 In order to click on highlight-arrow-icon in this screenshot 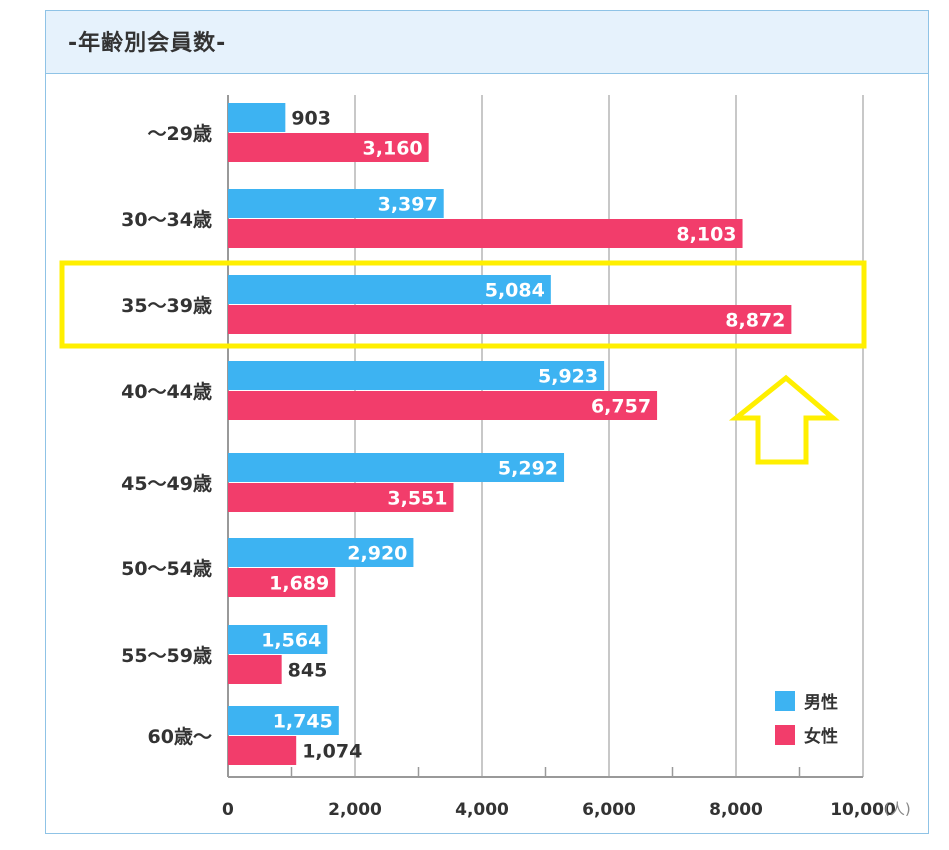, I will do `click(784, 419)`.